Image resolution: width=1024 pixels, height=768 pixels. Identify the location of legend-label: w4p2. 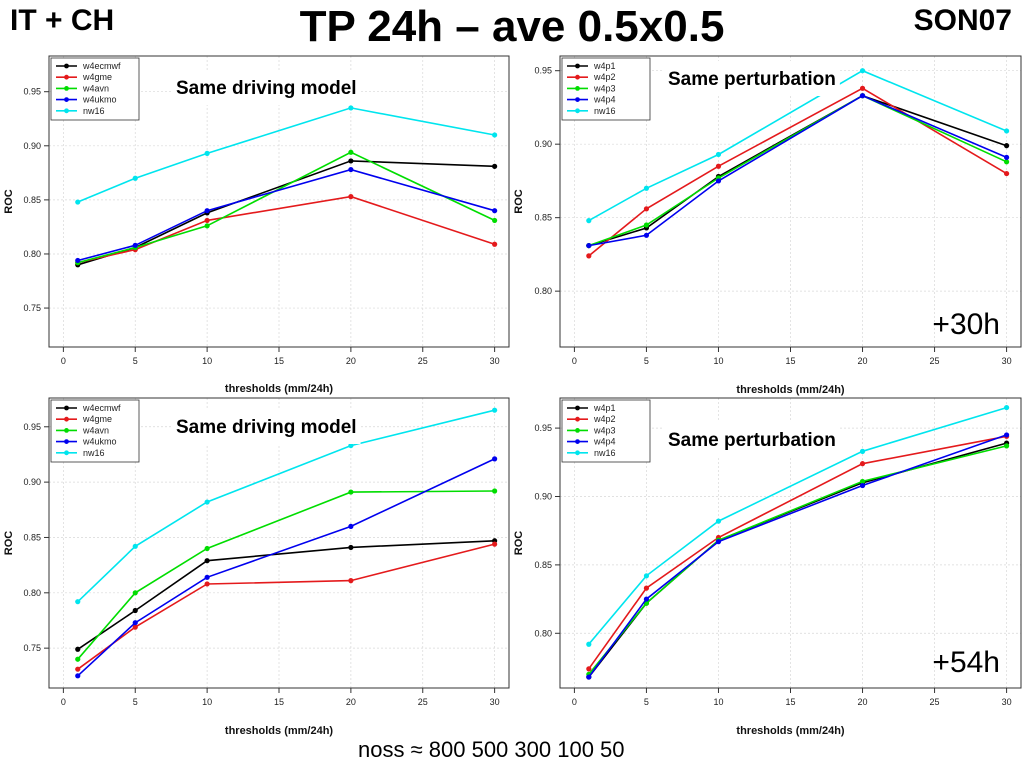
(604, 77).